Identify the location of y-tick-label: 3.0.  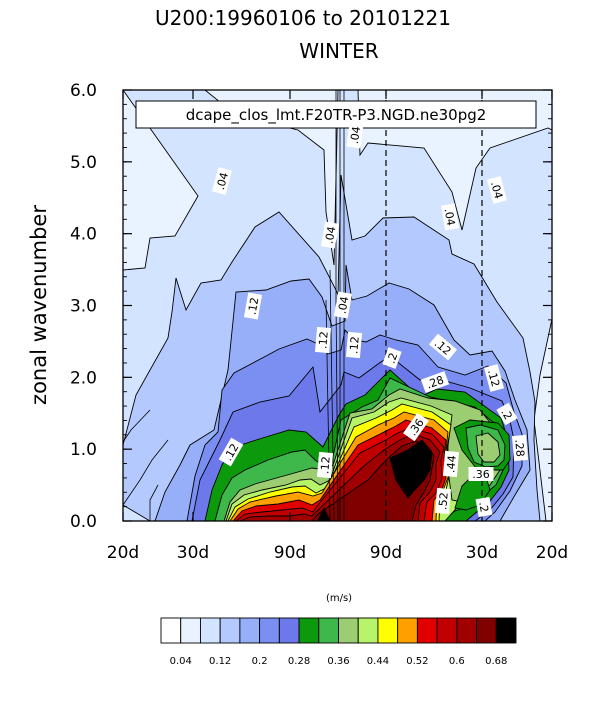
(83, 307).